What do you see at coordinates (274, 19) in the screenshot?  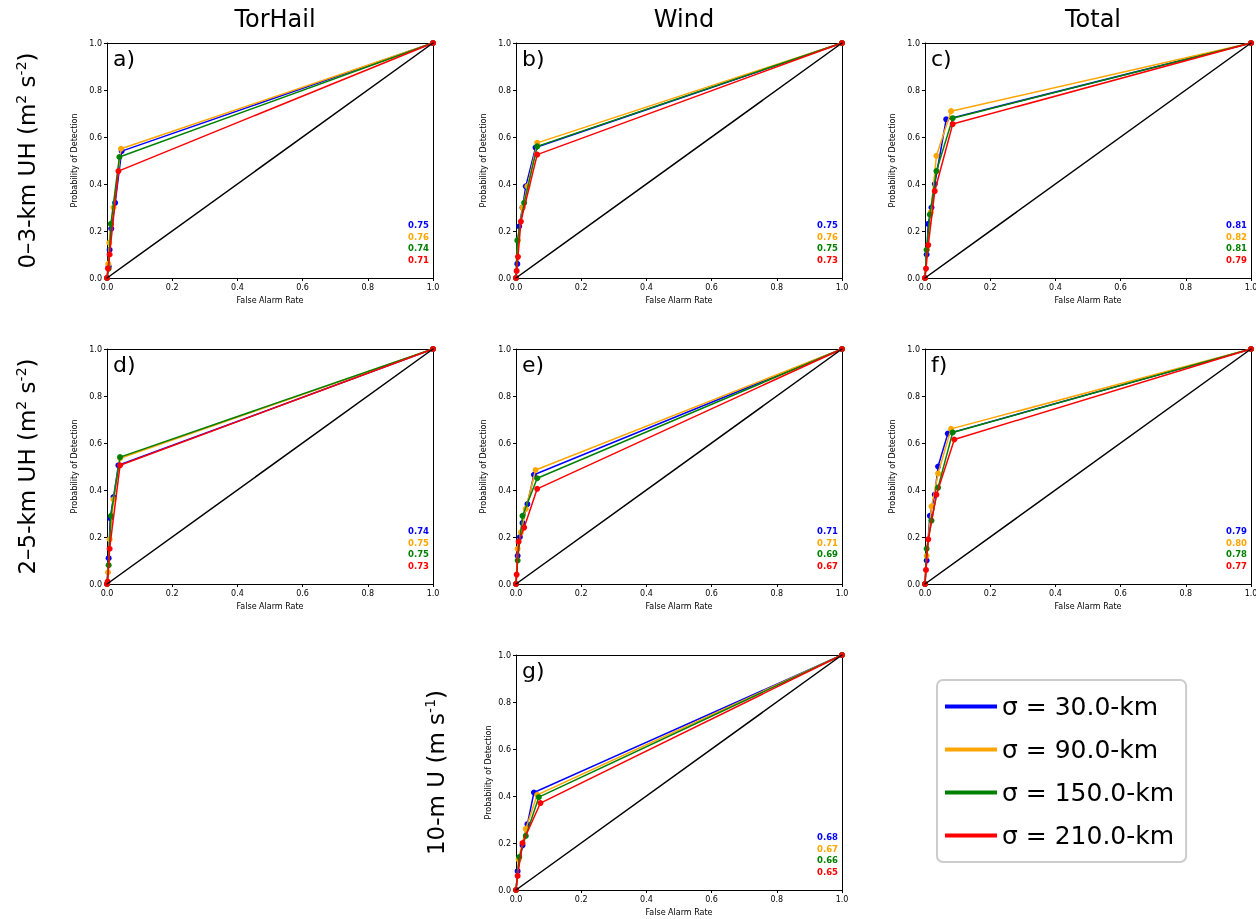 I see `chart-title: TorHail` at bounding box center [274, 19].